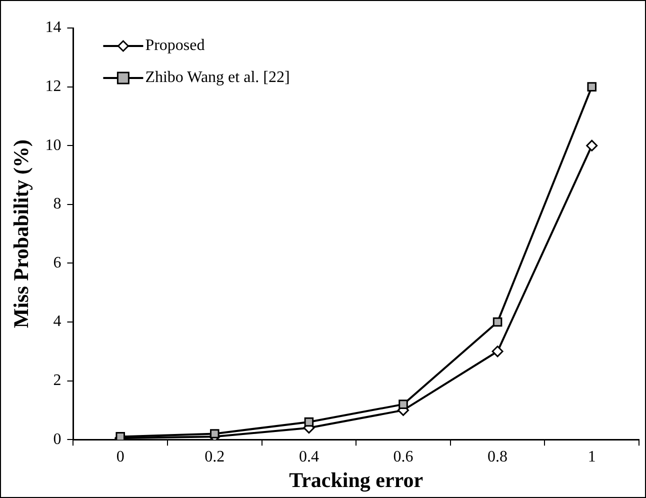 This screenshot has height=498, width=646. What do you see at coordinates (356, 480) in the screenshot?
I see `x-axis-title: Tracking error` at bounding box center [356, 480].